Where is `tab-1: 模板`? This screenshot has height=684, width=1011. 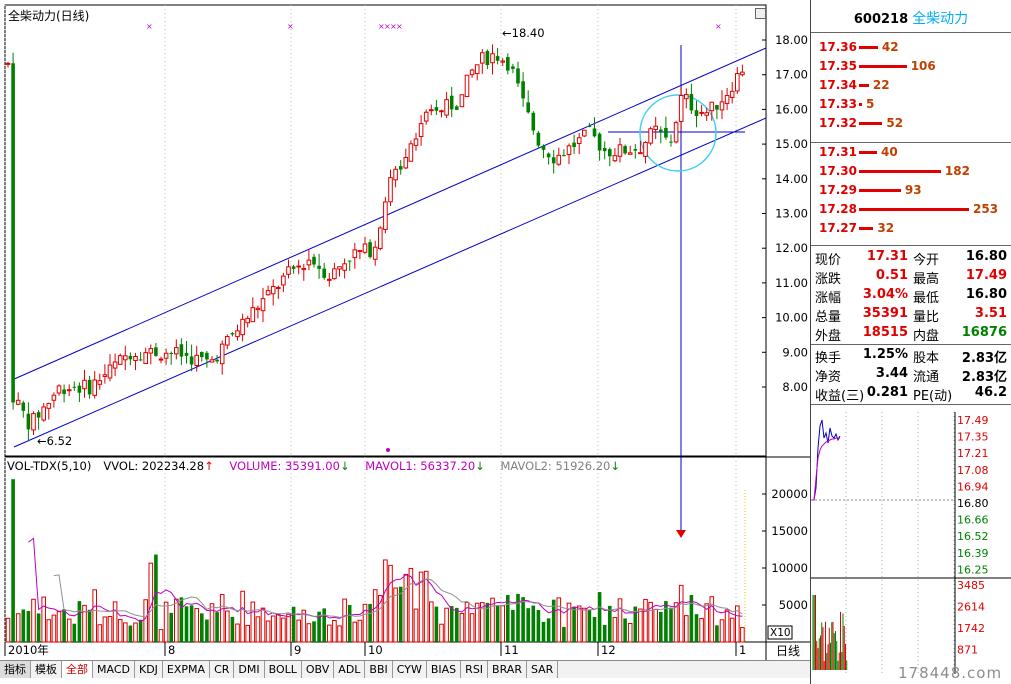
tab-1: 模板 is located at coordinates (46, 669).